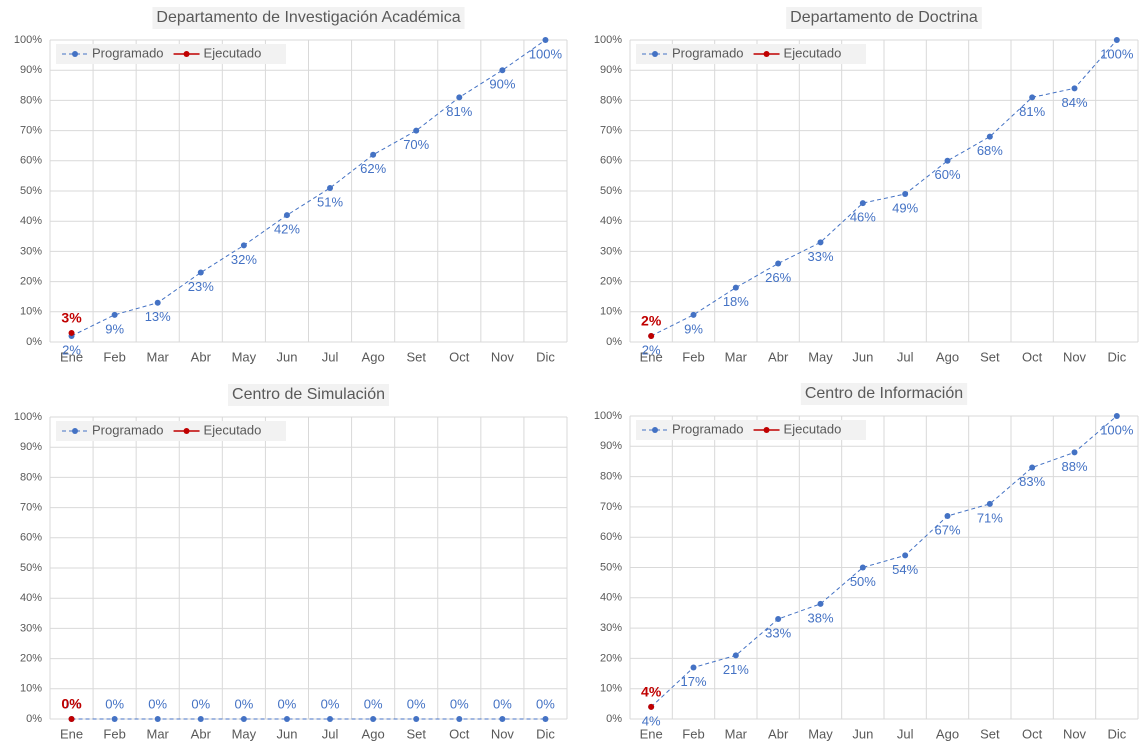  I want to click on chart-title: Departamento de Doctrina, so click(884, 17).